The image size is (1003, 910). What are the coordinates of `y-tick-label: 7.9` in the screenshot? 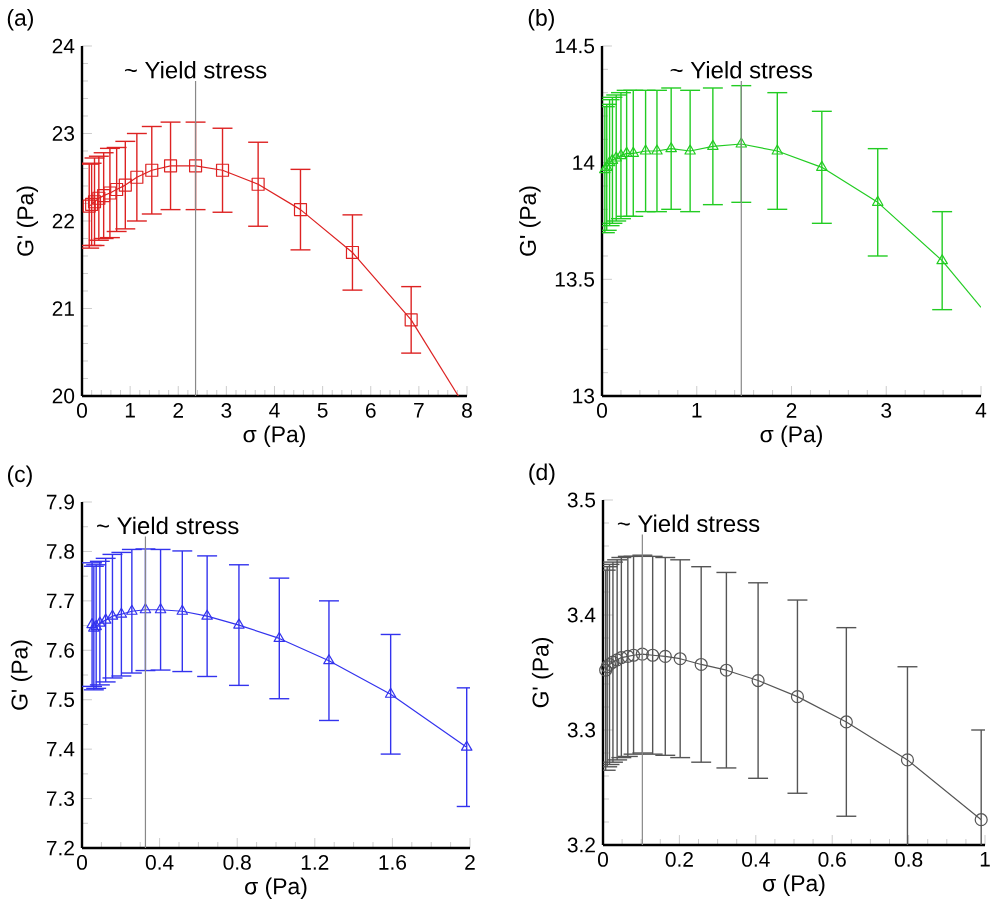 It's located at (60, 502).